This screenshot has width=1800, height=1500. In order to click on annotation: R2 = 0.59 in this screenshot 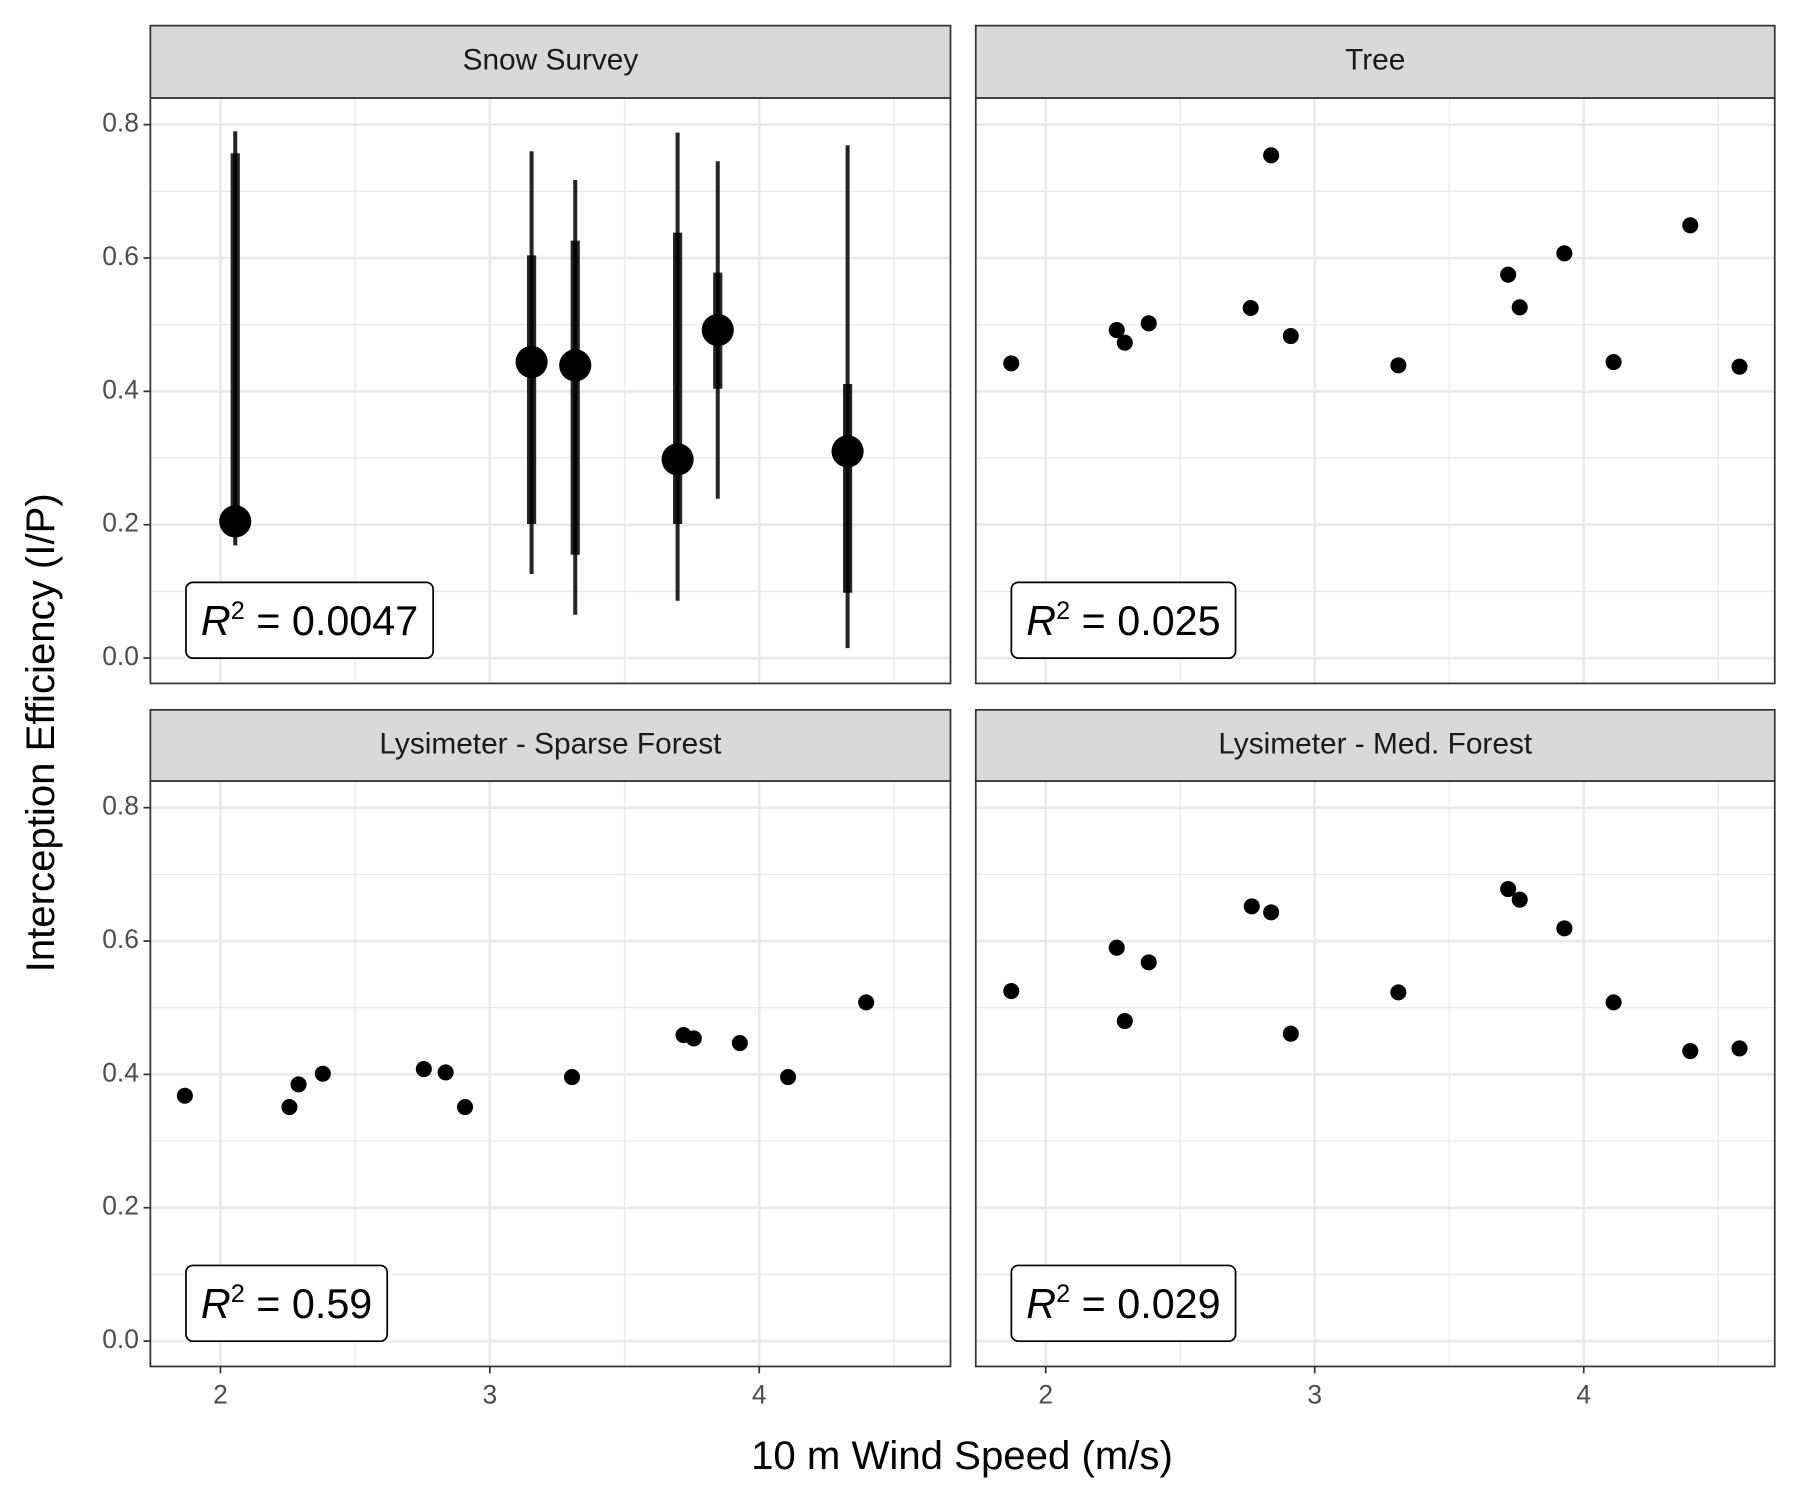, I will do `click(286, 1303)`.